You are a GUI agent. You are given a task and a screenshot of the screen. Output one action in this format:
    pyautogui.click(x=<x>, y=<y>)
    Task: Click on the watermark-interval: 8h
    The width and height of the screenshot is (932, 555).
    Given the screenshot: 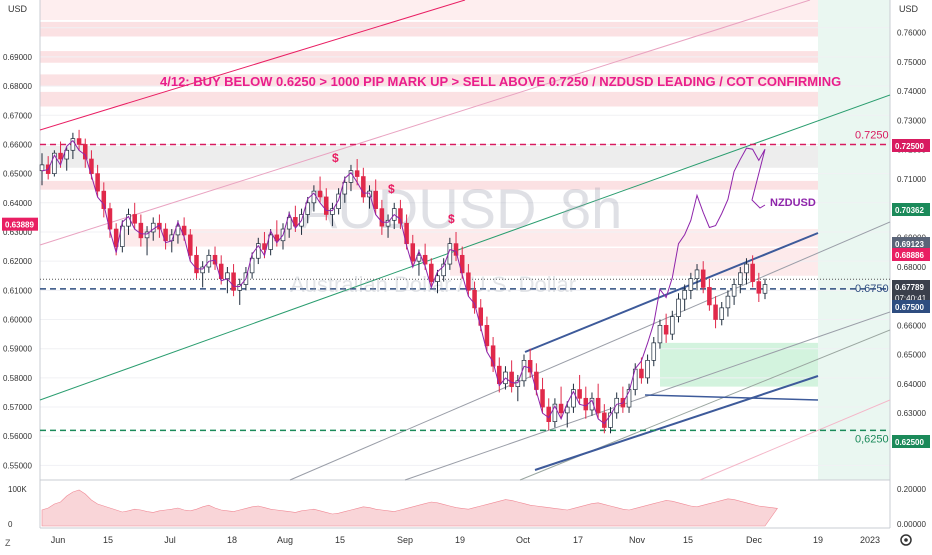 What is the action you would take?
    pyautogui.click(x=591, y=208)
    